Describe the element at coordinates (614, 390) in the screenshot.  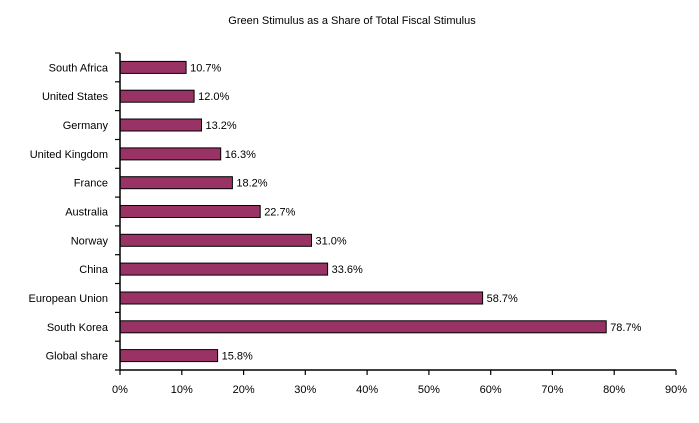
I see `x-tick-label: 80%` at that location.